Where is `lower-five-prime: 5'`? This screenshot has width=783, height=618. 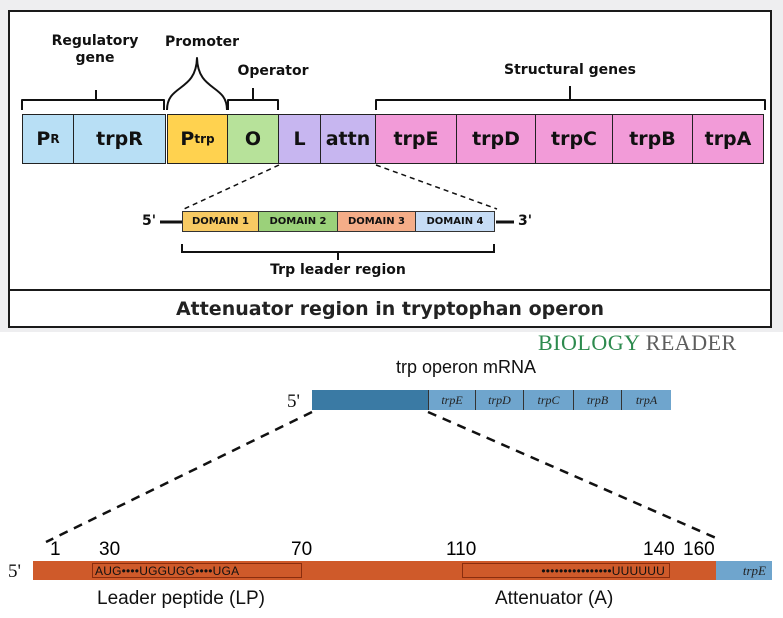
lower-five-prime: 5' is located at coordinates (14, 571).